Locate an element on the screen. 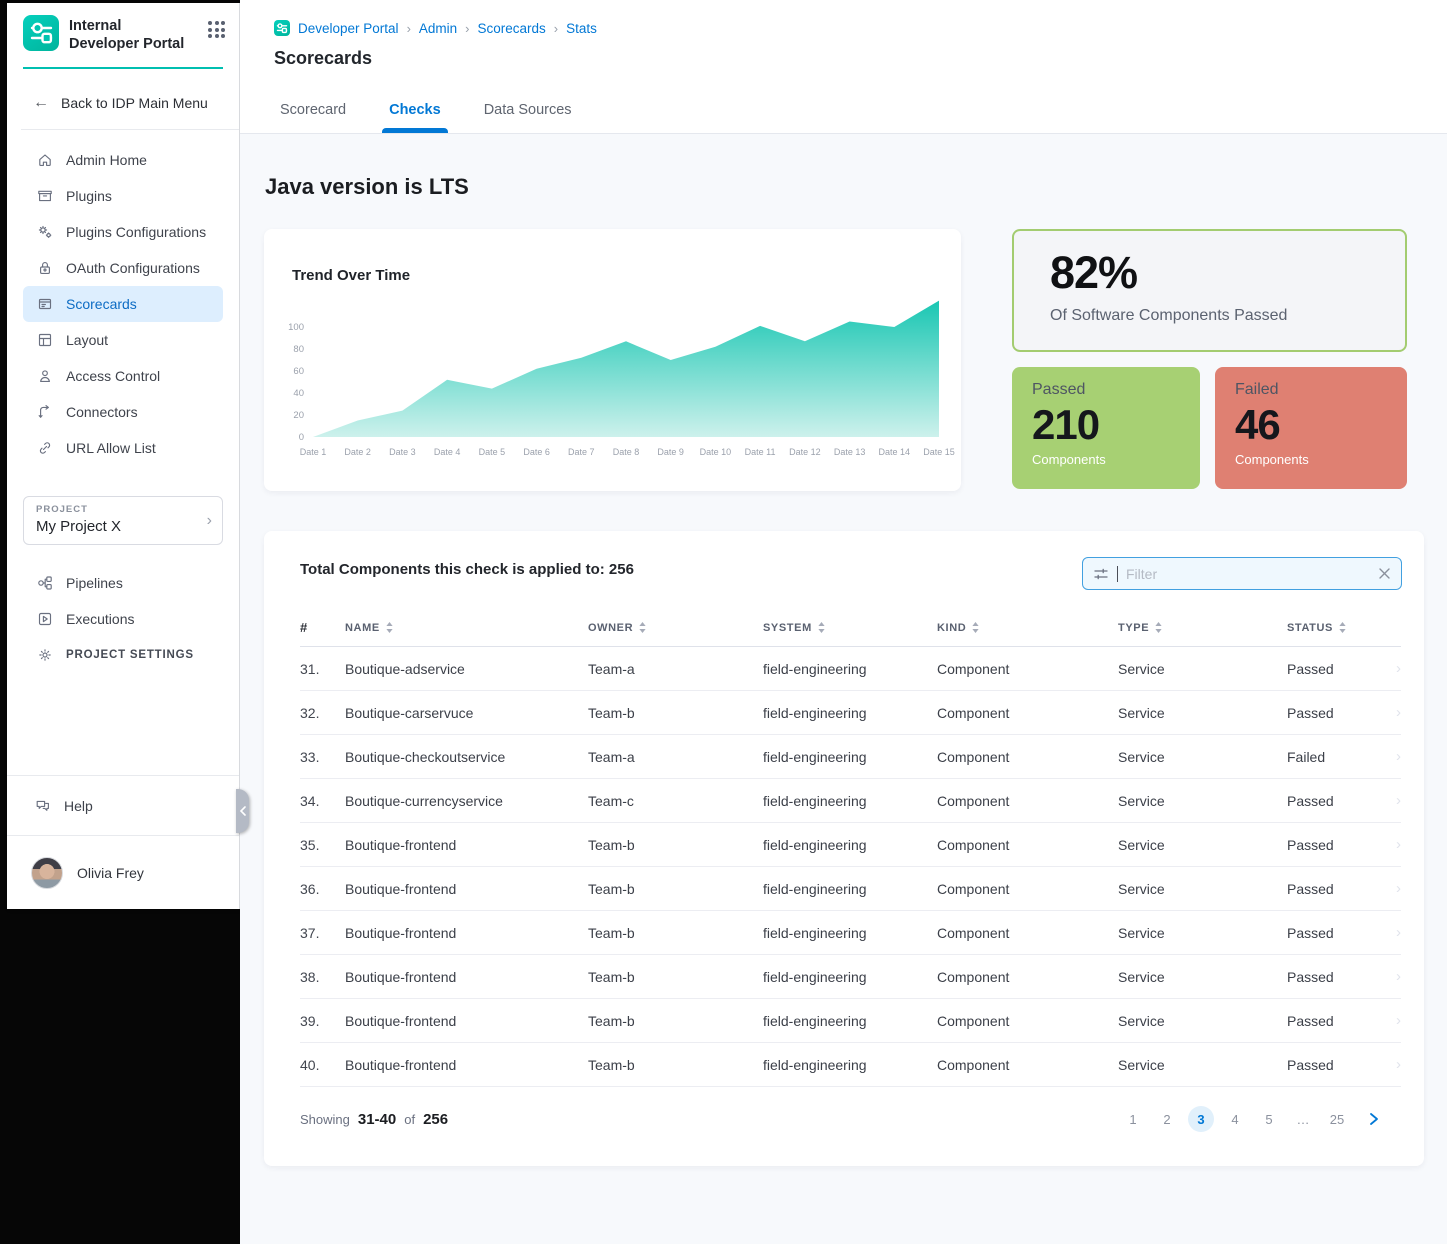  page-button-4: 4 is located at coordinates (1235, 1119).